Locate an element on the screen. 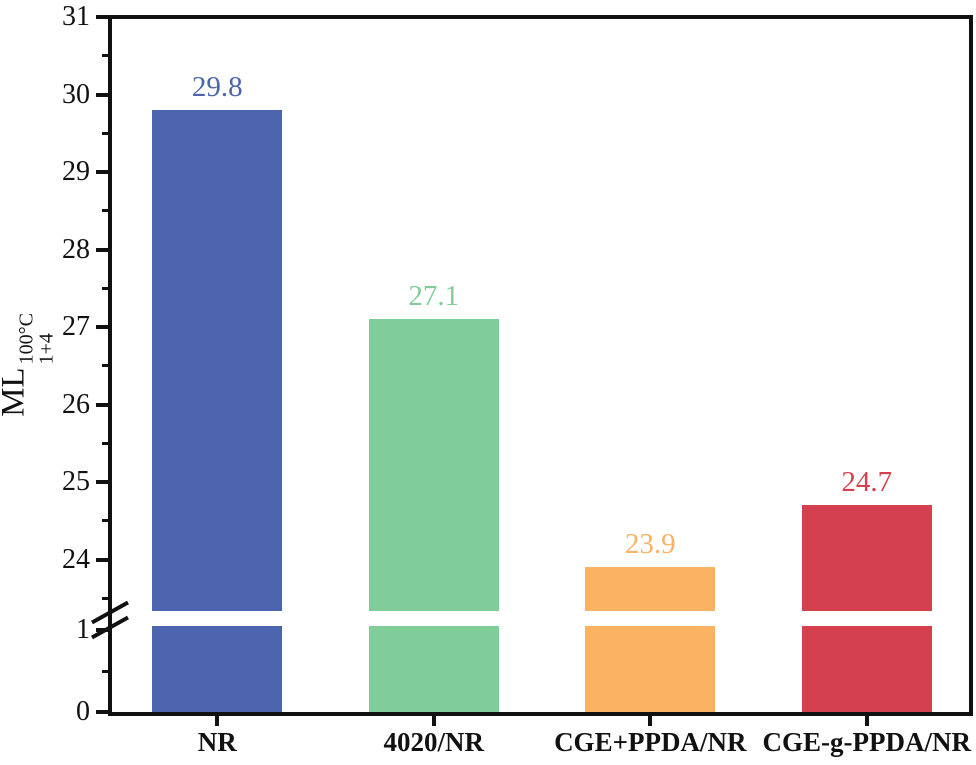 The width and height of the screenshot is (976, 765). bar-value-label: 23.9 is located at coordinates (650, 544).